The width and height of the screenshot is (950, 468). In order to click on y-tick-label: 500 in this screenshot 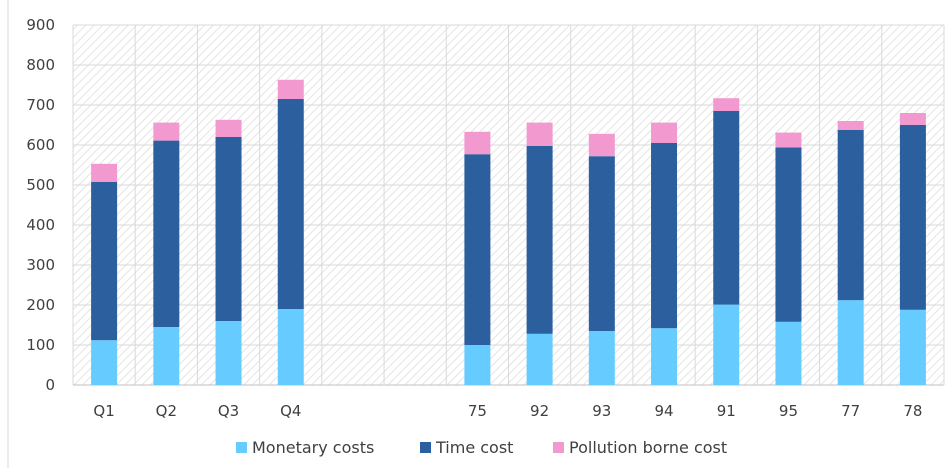, I will do `click(40, 185)`.